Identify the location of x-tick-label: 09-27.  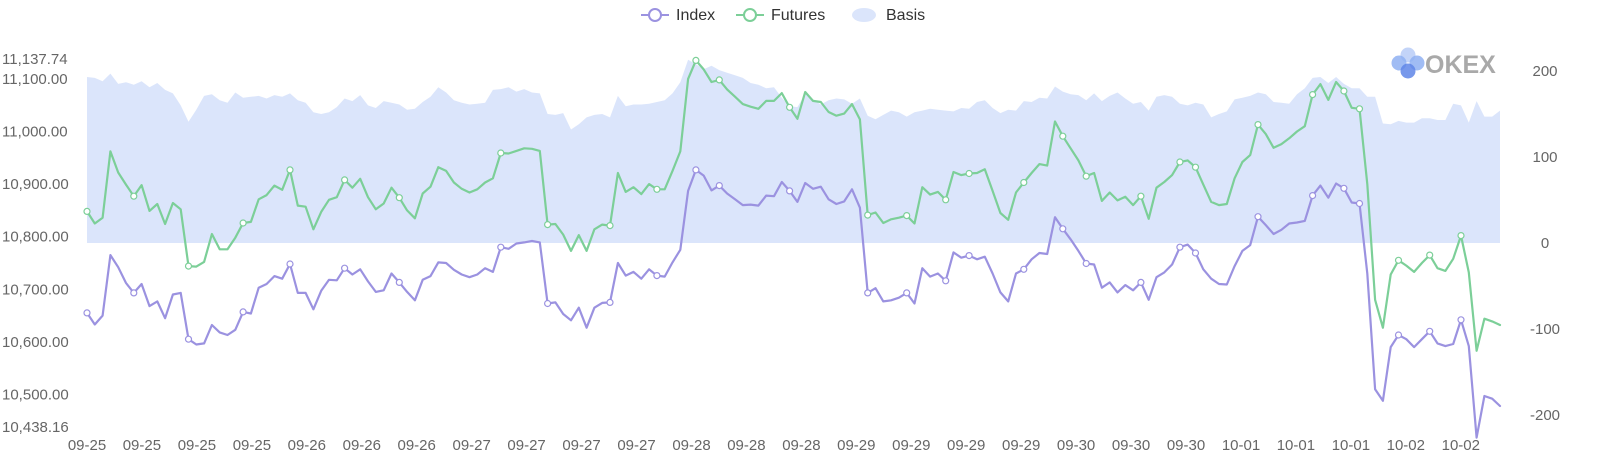
(526, 445).